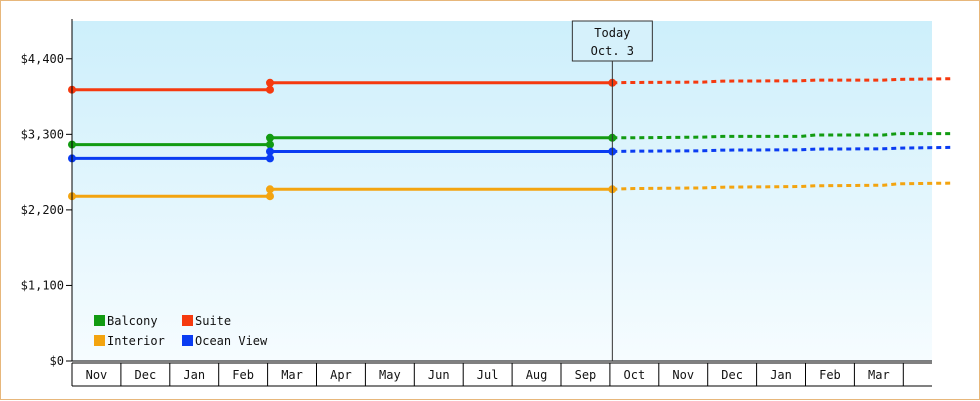  I want to click on today-marker: Today Oct. 3, so click(612, 190).